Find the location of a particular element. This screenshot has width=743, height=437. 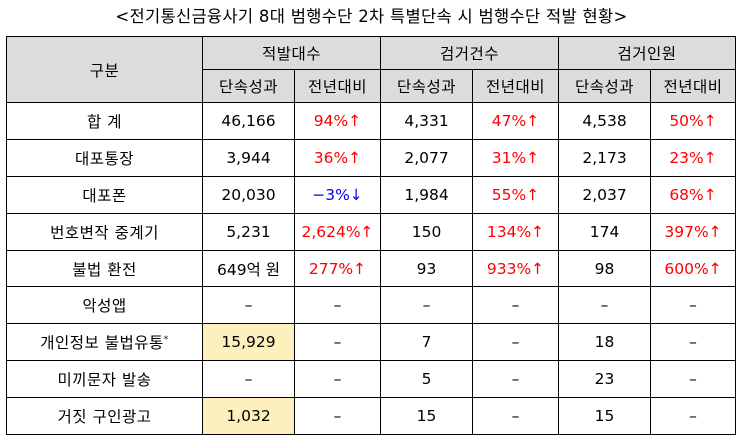

row-label-text: 개인정보 불법유통 is located at coordinates (102, 343).